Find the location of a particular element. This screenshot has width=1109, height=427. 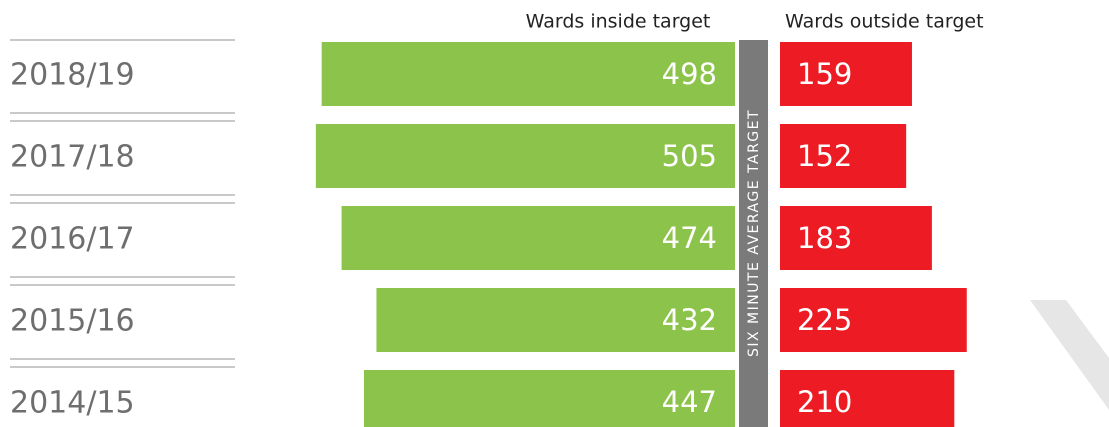

category-label: 2017/18 is located at coordinates (72, 157).